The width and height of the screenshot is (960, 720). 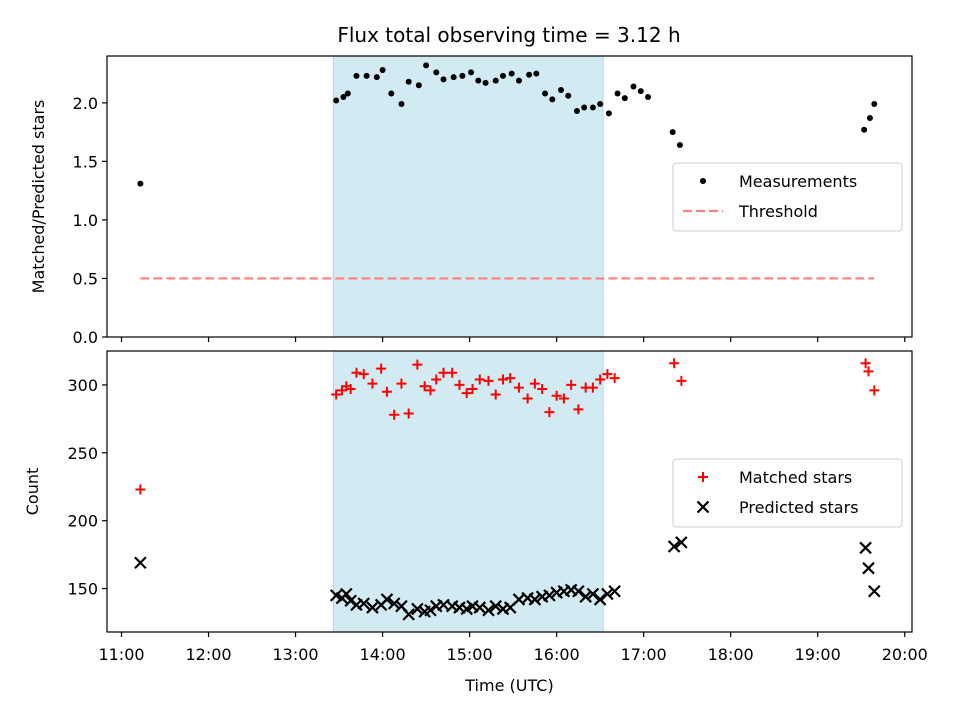 I want to click on x-tick-label: 12:00, so click(x=208, y=654).